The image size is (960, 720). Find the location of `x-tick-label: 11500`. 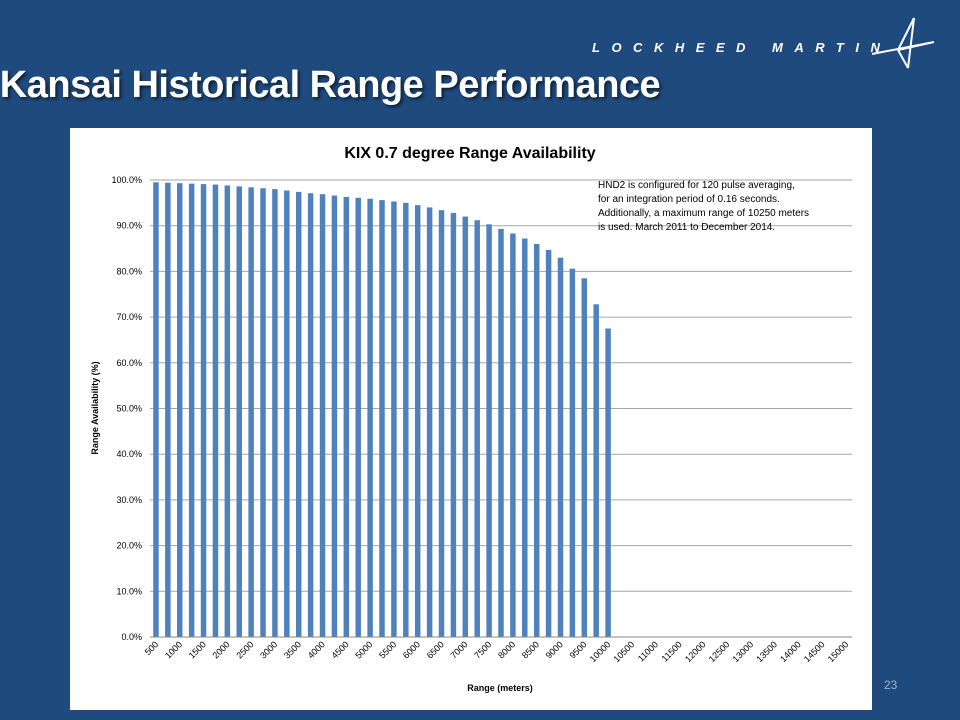

x-tick-label: 11500 is located at coordinates (672, 651).